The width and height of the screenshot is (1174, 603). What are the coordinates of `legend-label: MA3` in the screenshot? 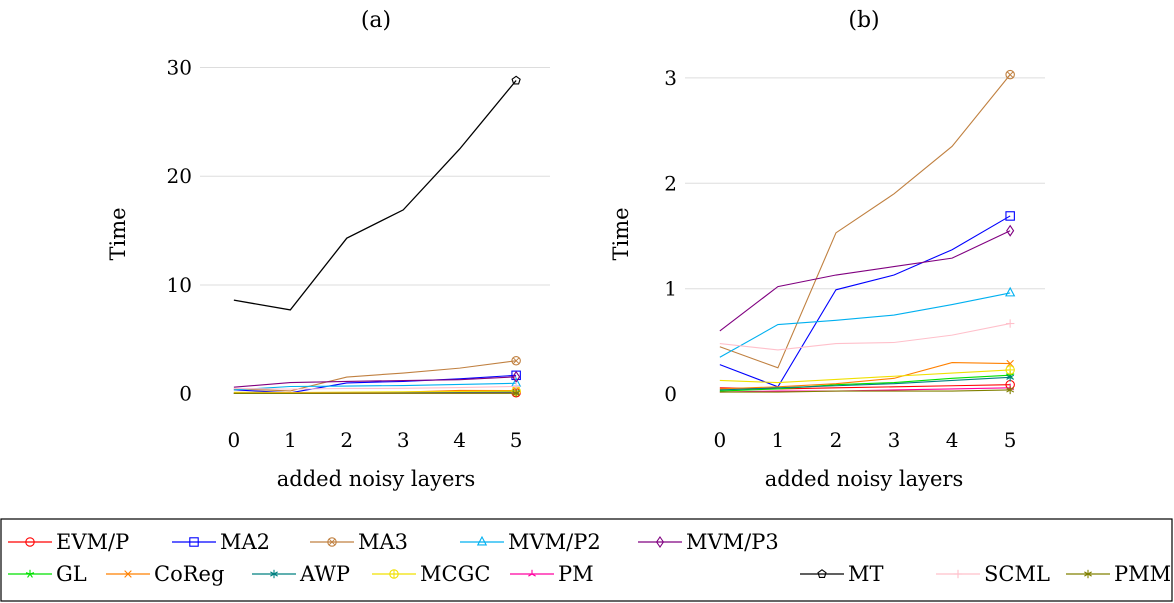 It's located at (383, 542).